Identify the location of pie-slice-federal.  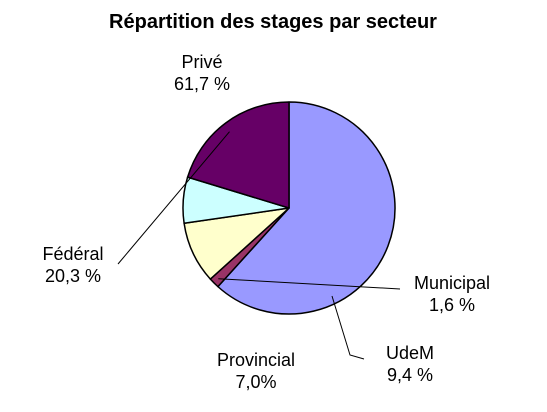
(238, 155).